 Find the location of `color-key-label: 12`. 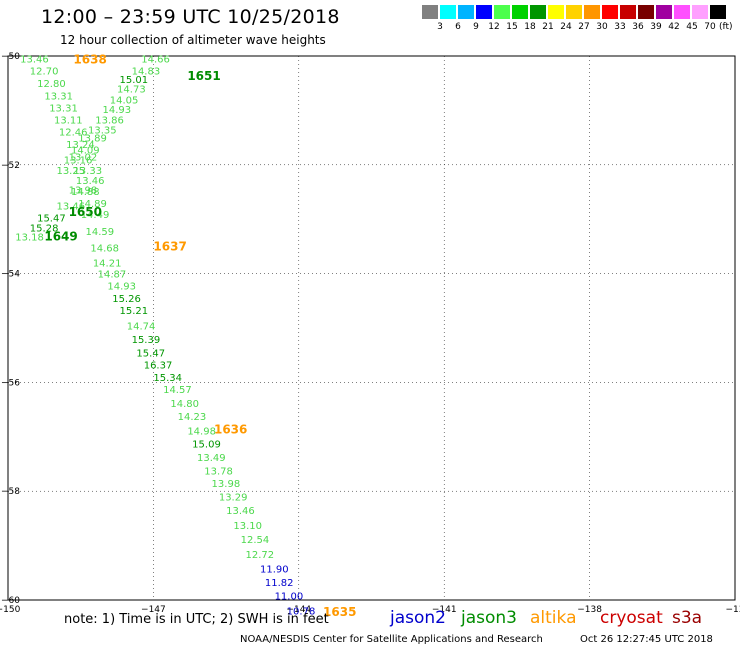

color-key-label: 12 is located at coordinates (494, 27).